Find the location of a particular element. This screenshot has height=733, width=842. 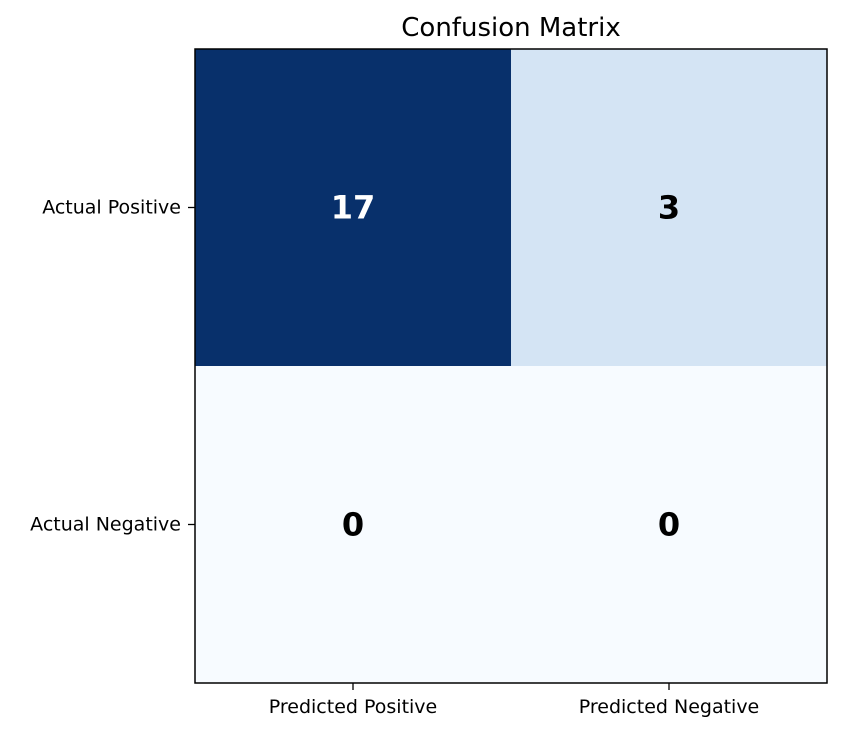

x-tick-label: Predicted Negative is located at coordinates (669, 707).